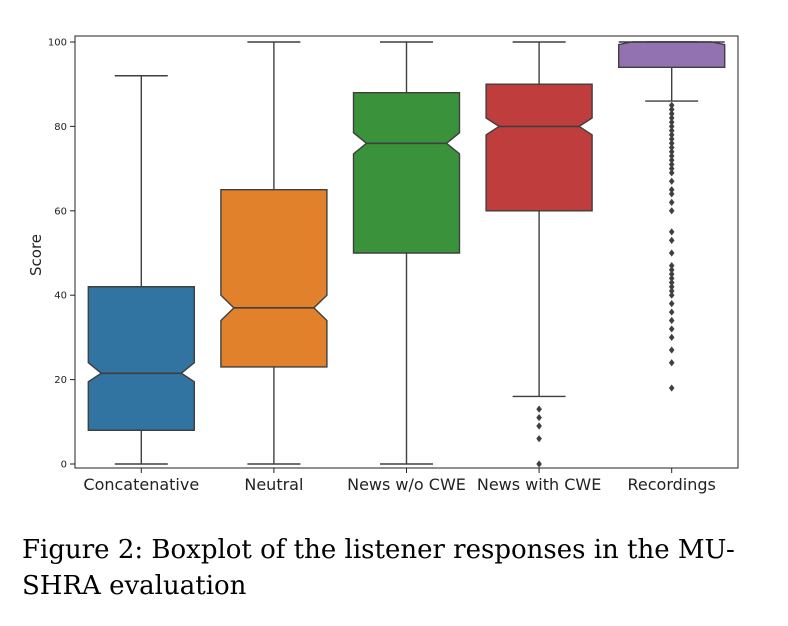 Image resolution: width=788 pixels, height=626 pixels. Describe the element at coordinates (60, 296) in the screenshot. I see `y-tick-label-2: 40` at that location.